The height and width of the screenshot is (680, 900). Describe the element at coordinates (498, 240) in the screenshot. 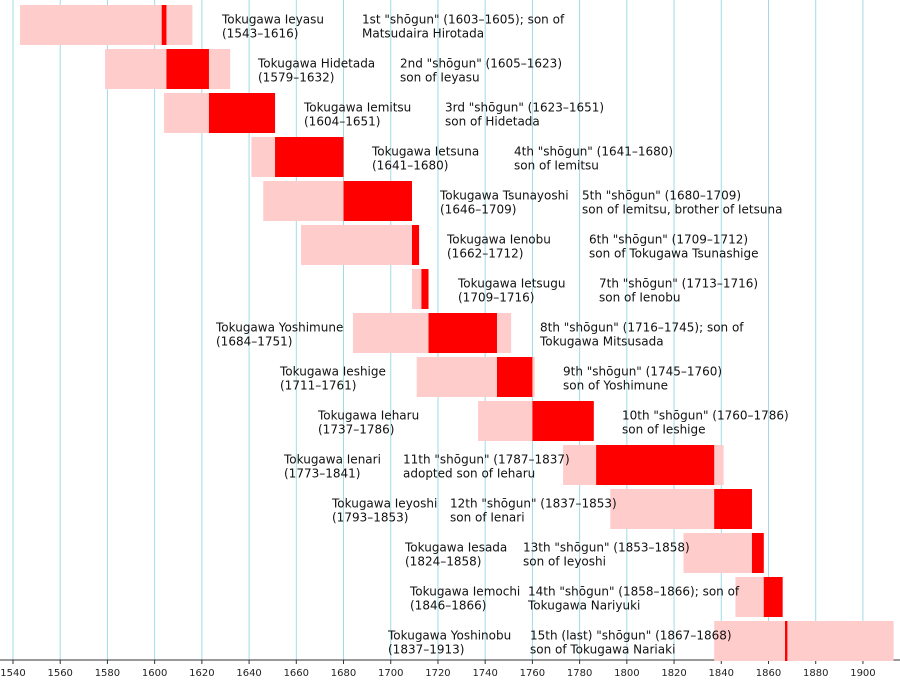

I see `ruler-name: Tokugawa Ienobu` at that location.